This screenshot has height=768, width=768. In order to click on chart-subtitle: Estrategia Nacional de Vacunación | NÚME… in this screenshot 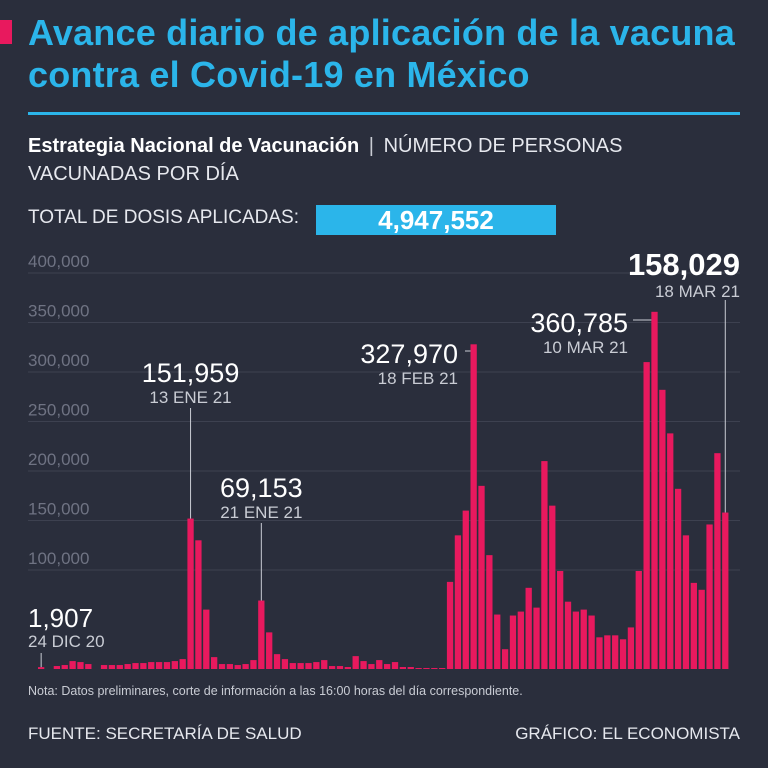, I will do `click(384, 160)`.